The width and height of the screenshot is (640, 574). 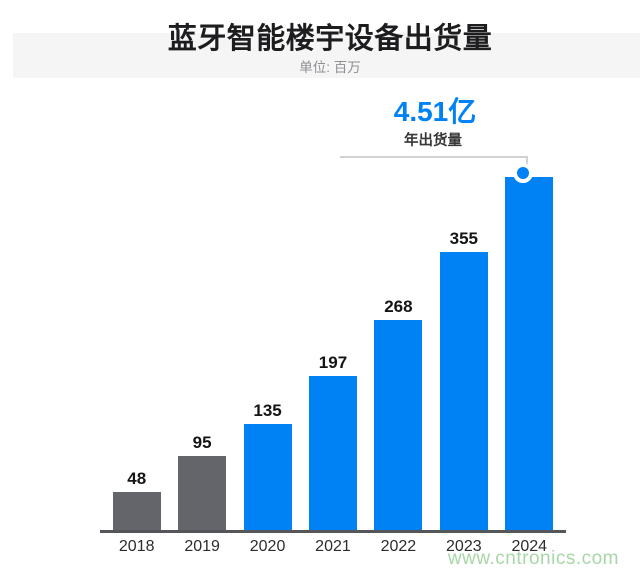 I want to click on watermark: www.cntronics.com, so click(x=533, y=558).